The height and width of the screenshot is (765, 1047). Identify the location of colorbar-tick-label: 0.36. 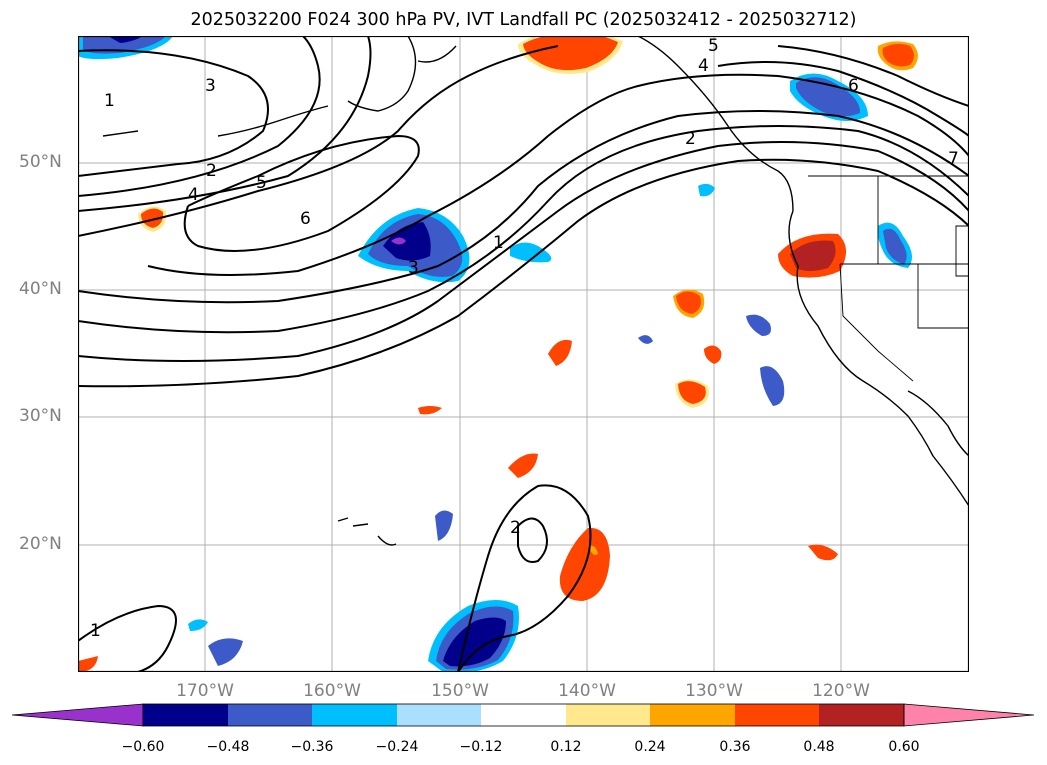
(735, 747).